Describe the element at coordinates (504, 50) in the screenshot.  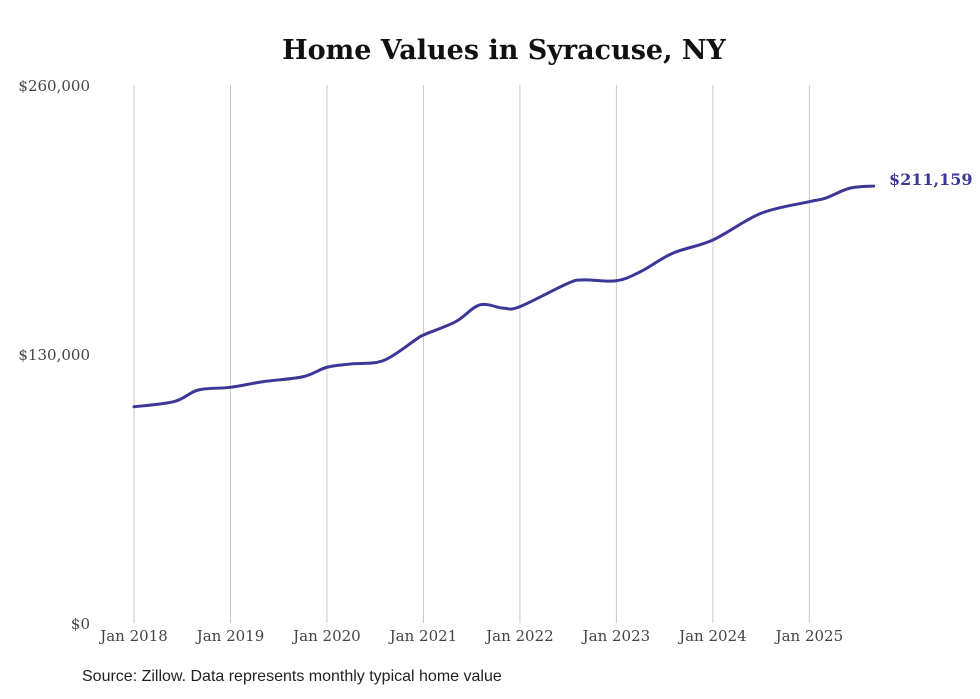
I see `chart-title: Home Values in Syracuse, NY` at that location.